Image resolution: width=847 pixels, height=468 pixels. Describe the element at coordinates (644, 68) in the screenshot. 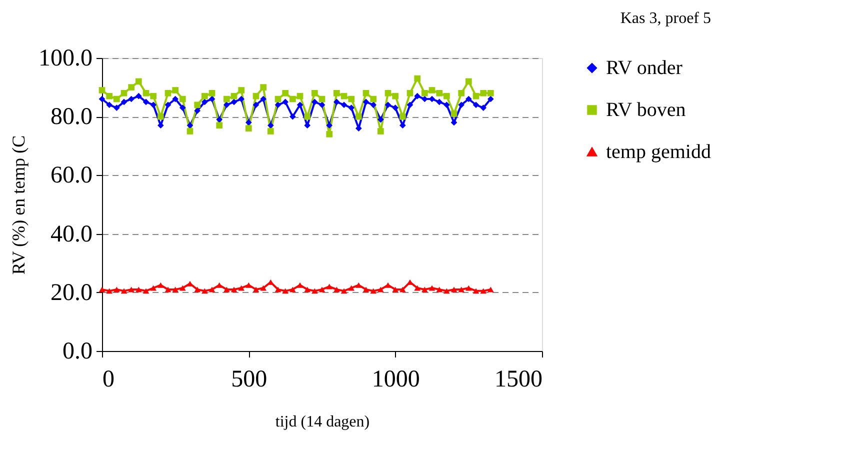

I see `legend-label: RV onder` at that location.